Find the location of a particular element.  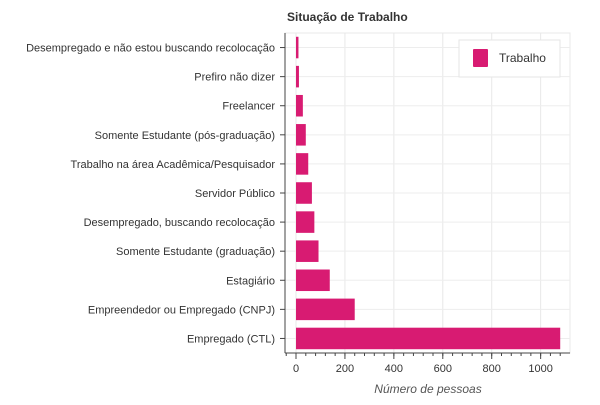

category-label: Freelancer is located at coordinates (248, 107).